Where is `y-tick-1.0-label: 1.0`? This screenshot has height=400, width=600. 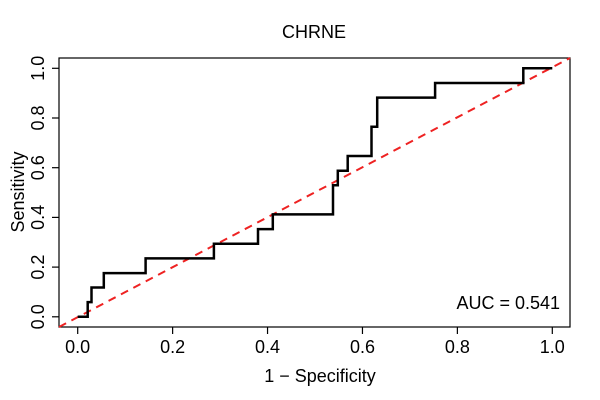
y-tick-1.0-label: 1.0 is located at coordinates (38, 68).